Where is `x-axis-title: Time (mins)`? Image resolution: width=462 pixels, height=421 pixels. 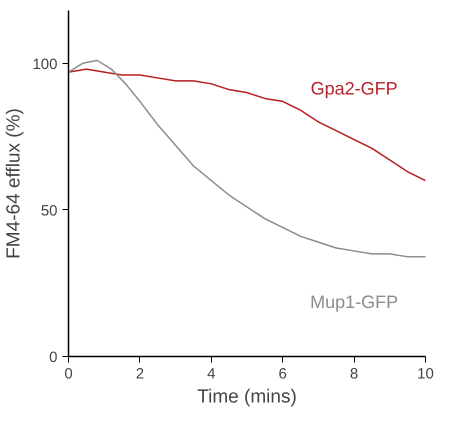 x-axis-title: Time (mins) is located at coordinates (247, 397).